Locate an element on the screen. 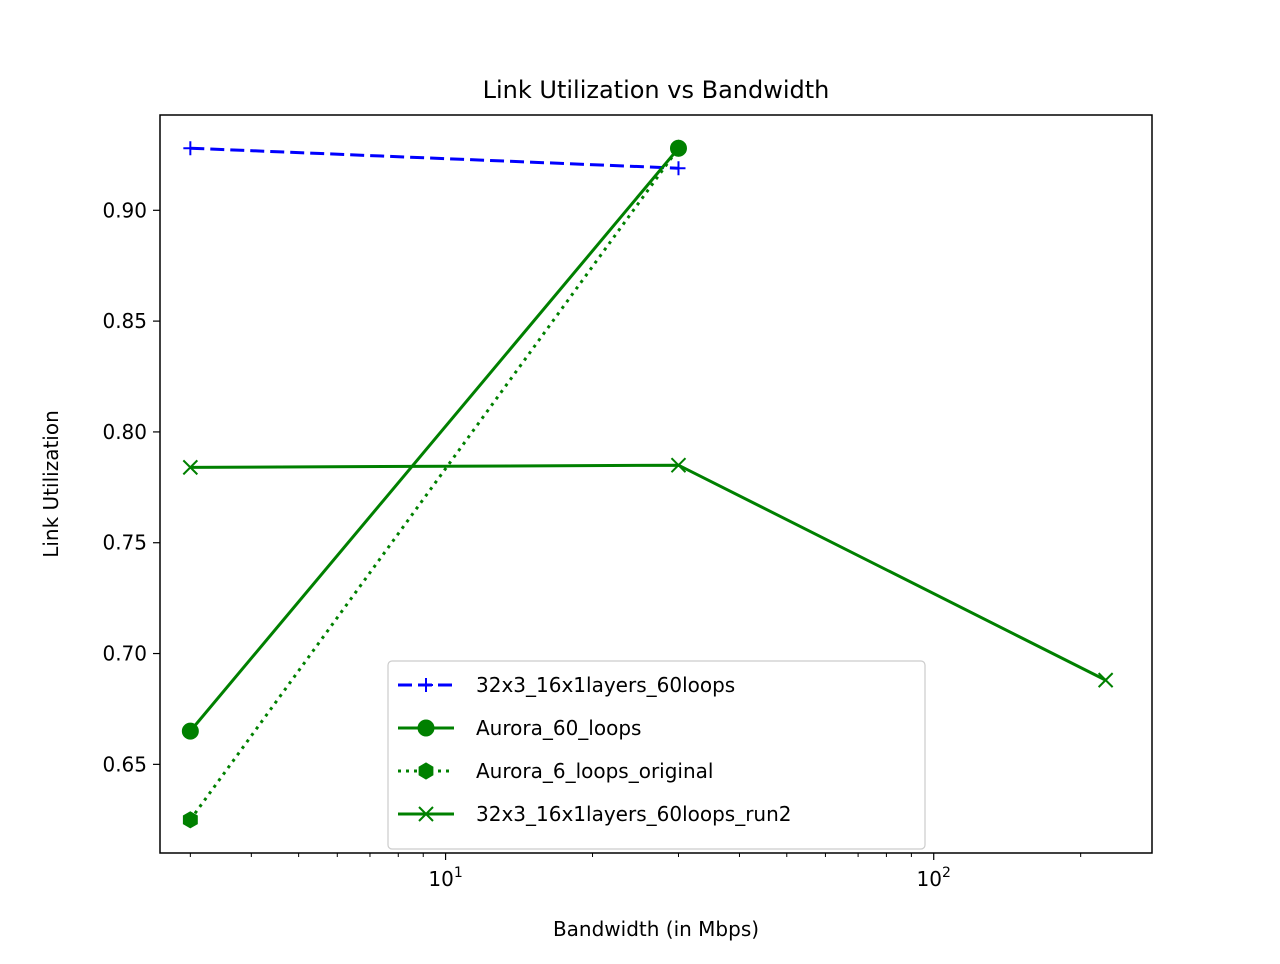  chart-title: Link Utilization vs Bandwidth is located at coordinates (656, 90).